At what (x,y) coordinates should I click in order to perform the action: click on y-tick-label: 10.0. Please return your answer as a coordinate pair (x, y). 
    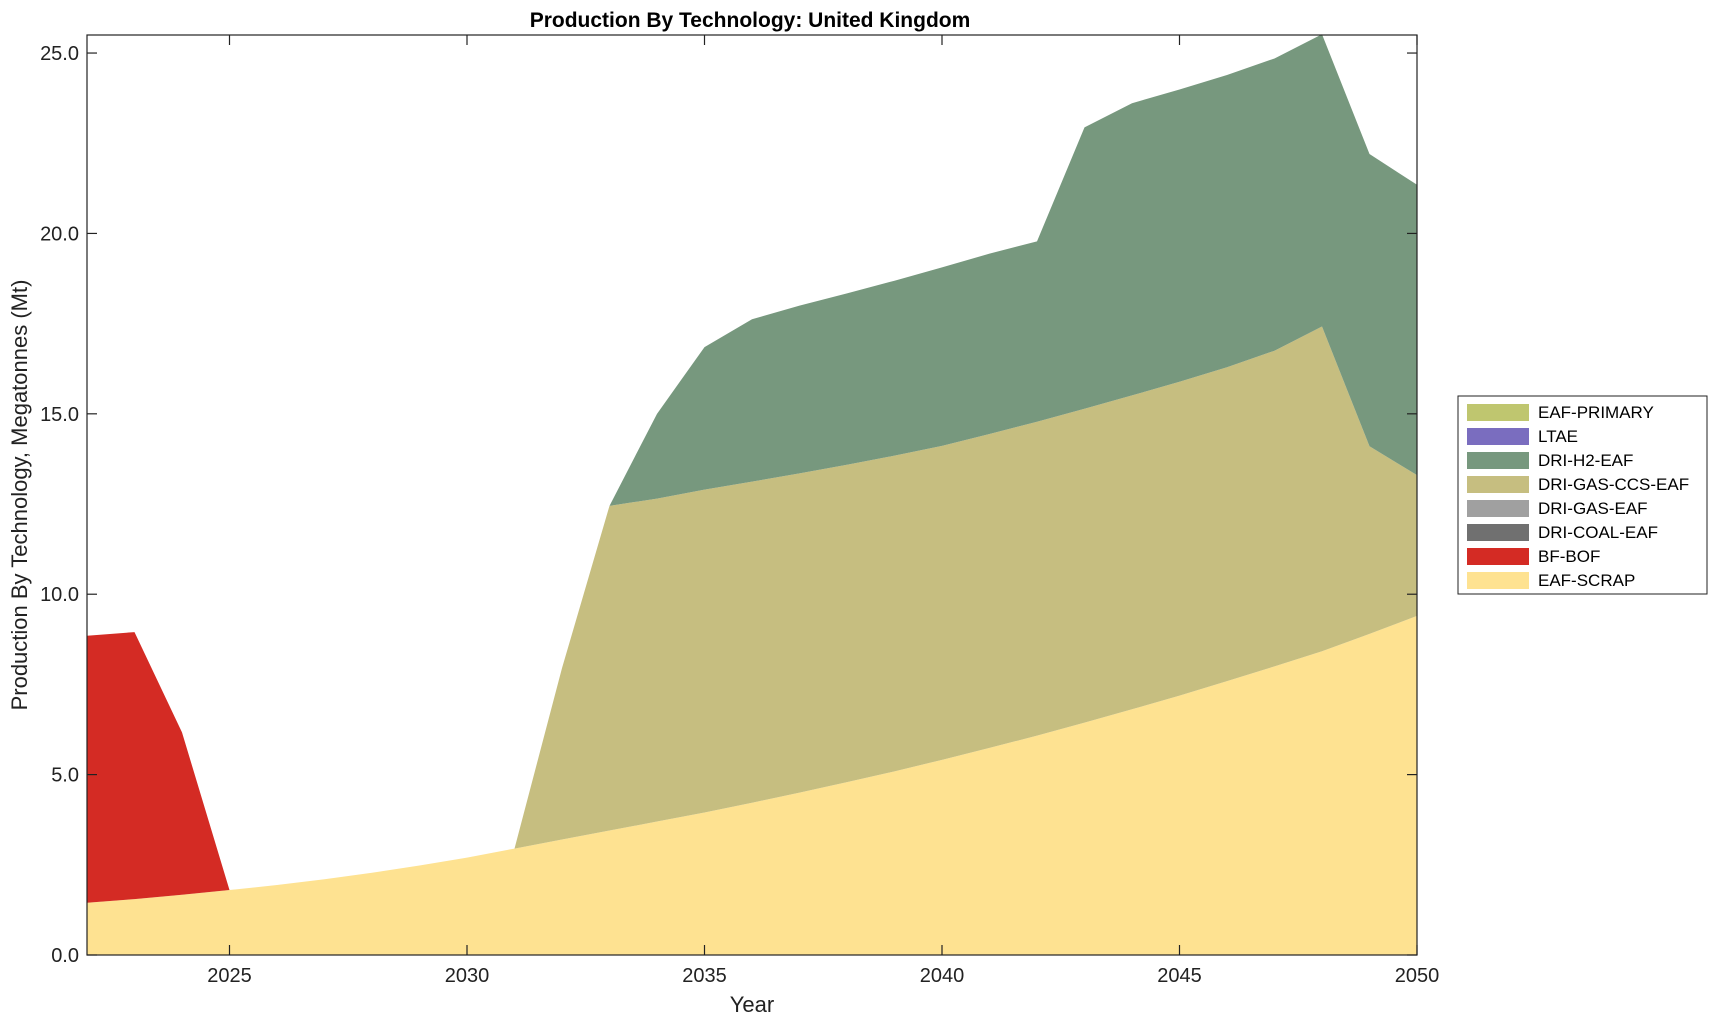
    Looking at the image, I should click on (59, 595).